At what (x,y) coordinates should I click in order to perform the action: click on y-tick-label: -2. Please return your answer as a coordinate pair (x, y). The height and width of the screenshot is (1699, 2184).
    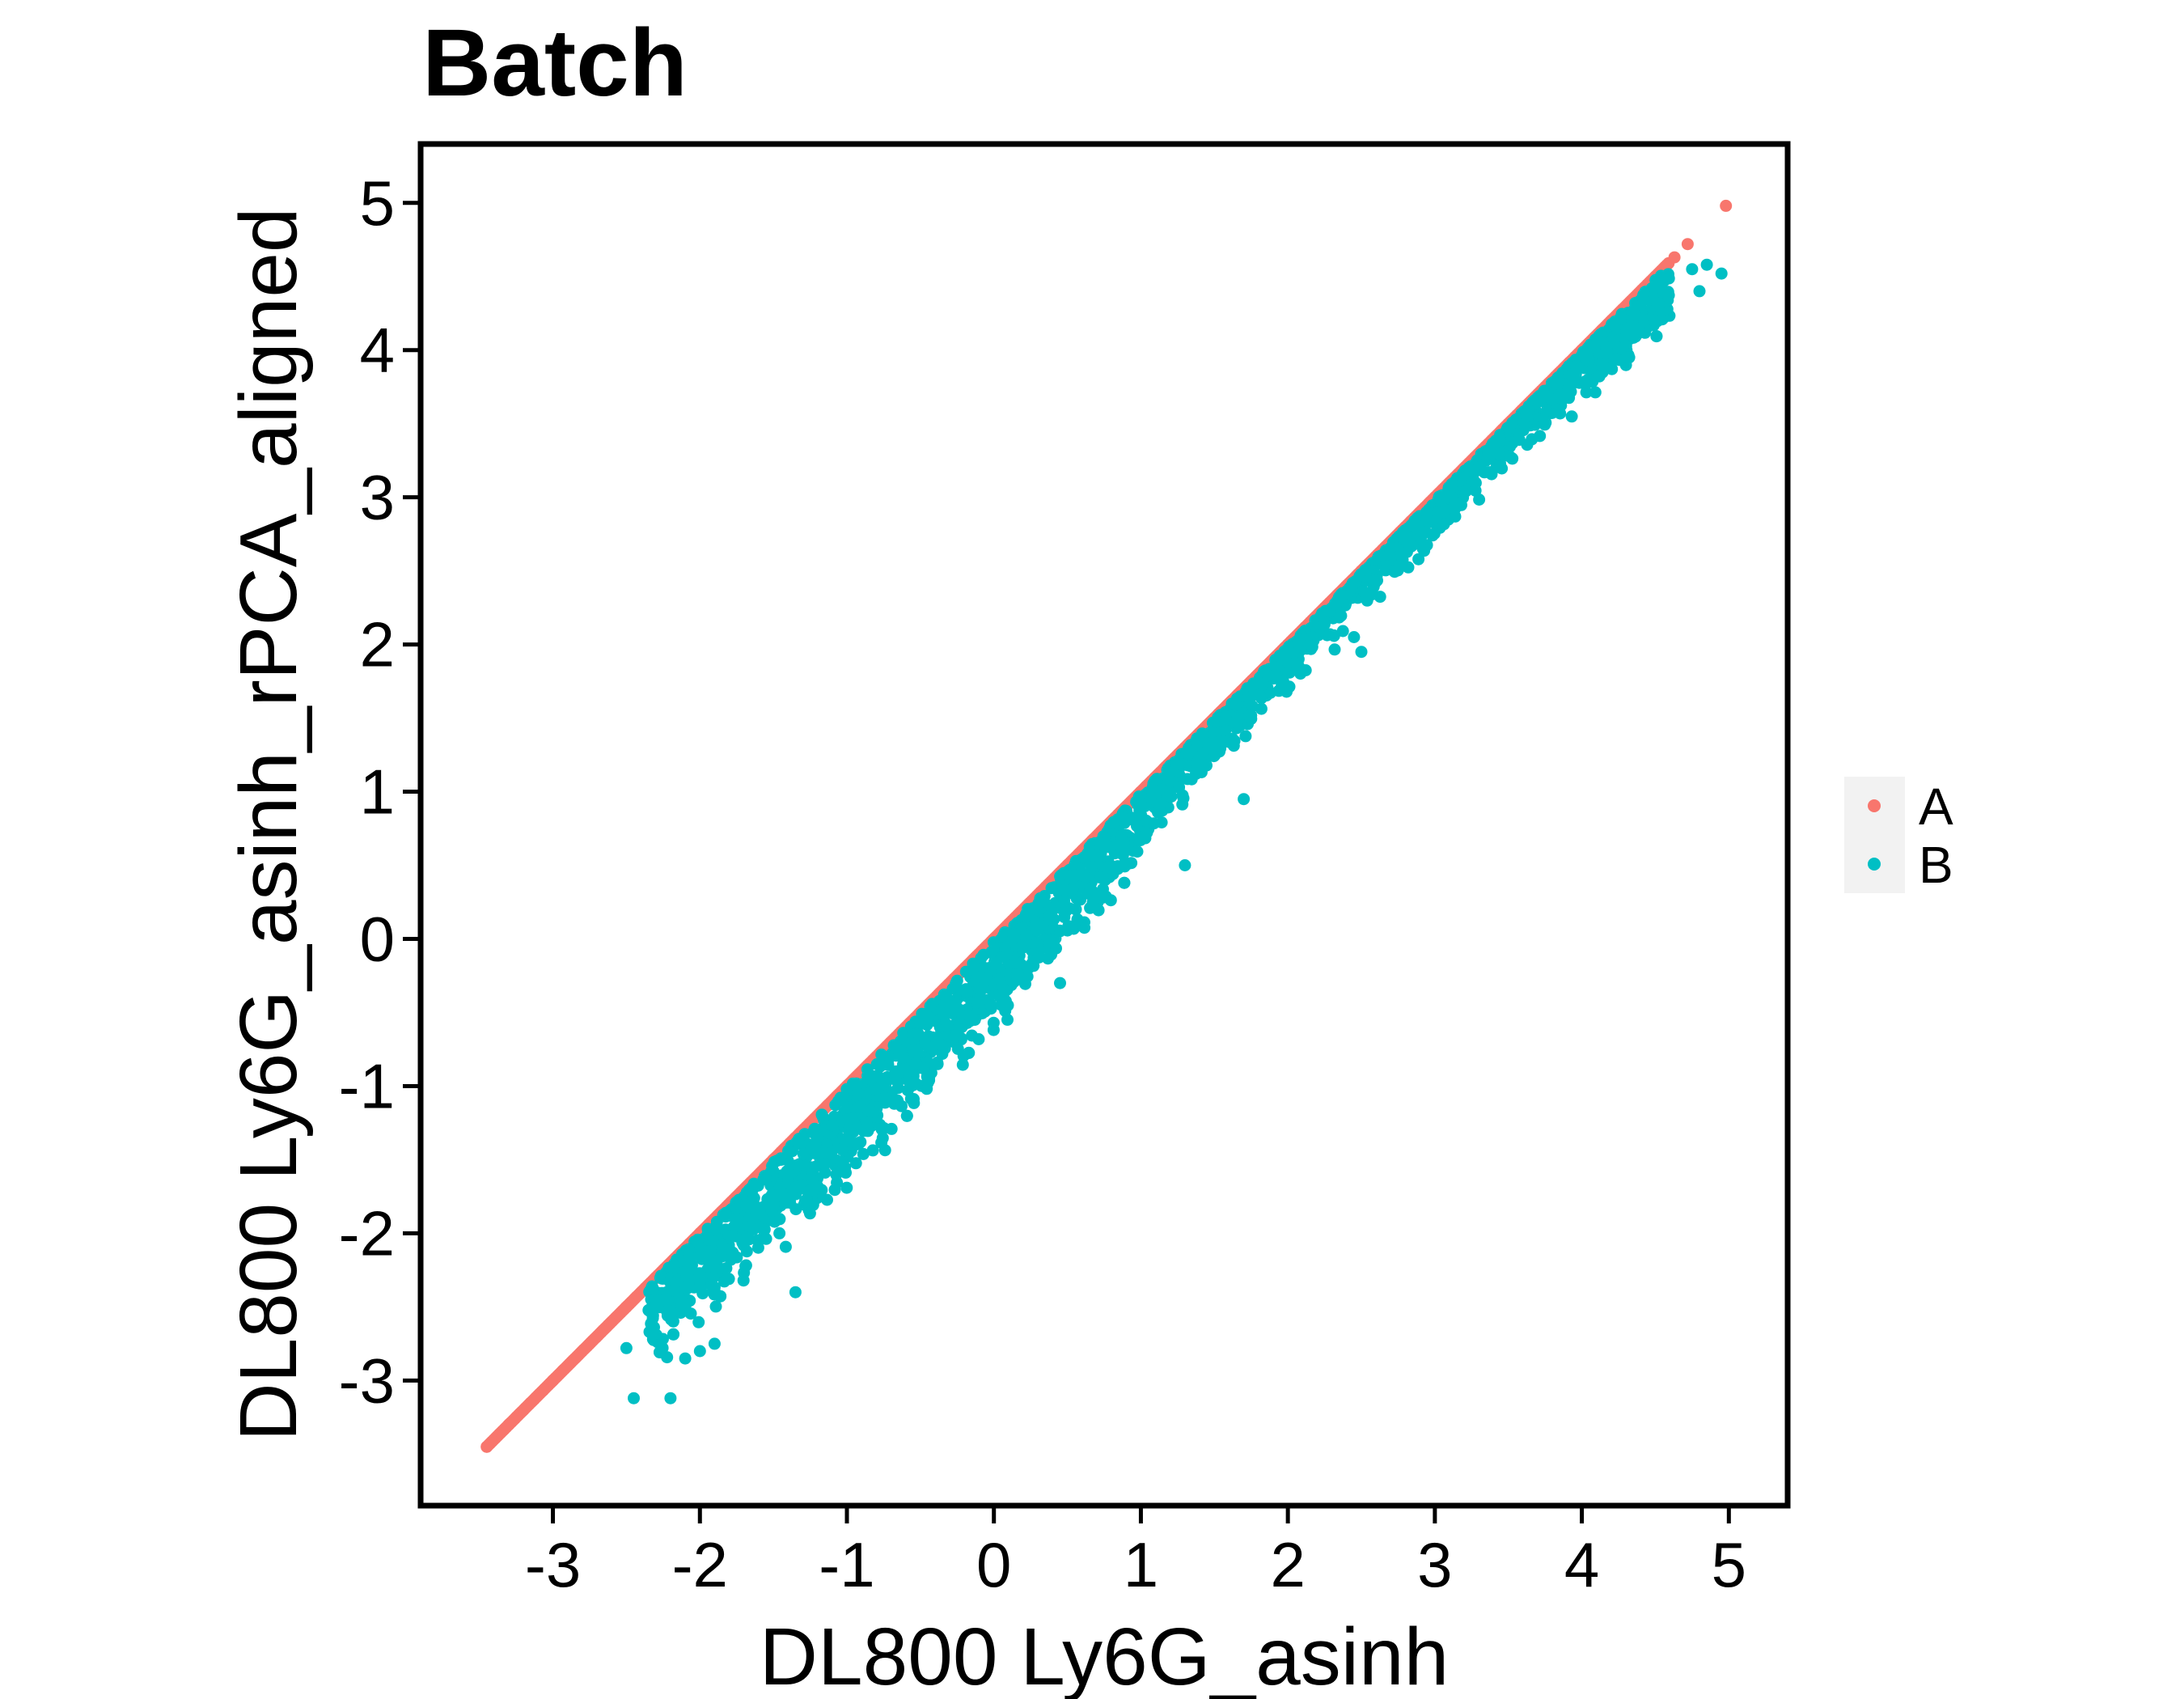
    Looking at the image, I should click on (367, 1233).